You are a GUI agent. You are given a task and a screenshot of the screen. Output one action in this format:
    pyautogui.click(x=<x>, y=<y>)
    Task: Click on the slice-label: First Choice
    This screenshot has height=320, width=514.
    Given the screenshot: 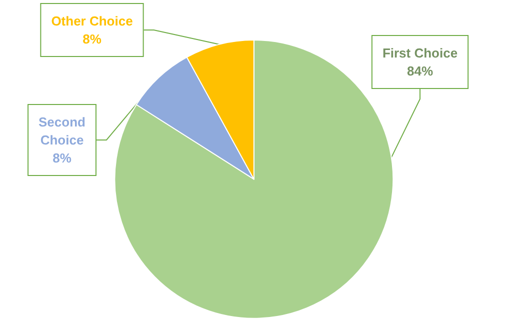 What is the action you would take?
    pyautogui.click(x=420, y=53)
    